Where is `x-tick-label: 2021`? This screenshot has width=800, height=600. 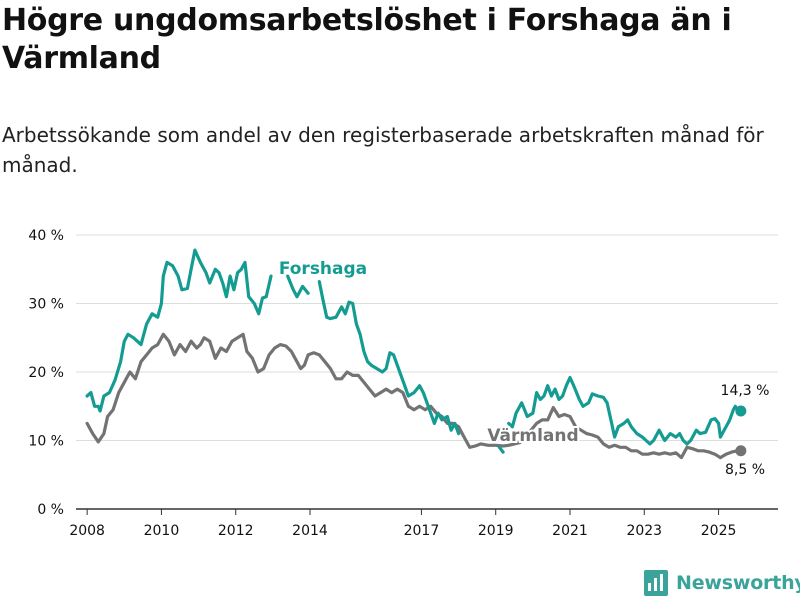 x-tick-label: 2021 is located at coordinates (570, 531).